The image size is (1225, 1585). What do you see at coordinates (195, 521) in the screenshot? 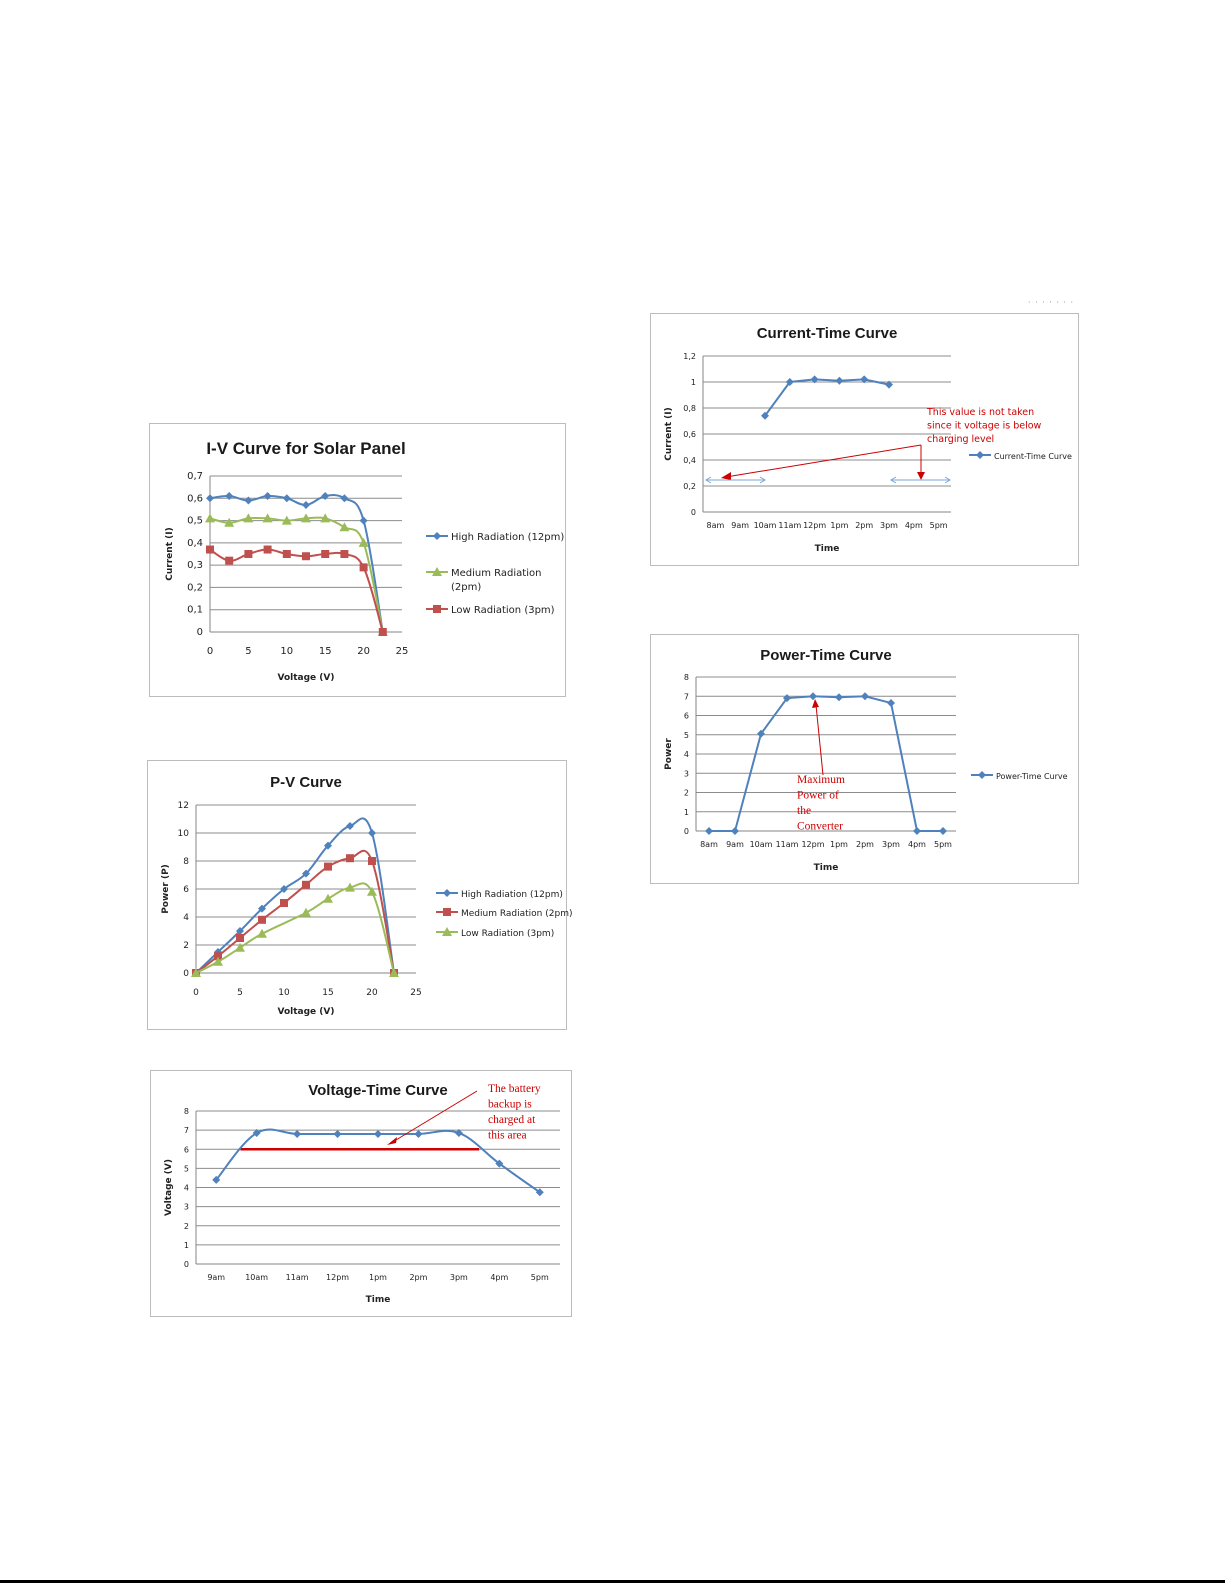
I see `iv-ytick-label: 0,5` at bounding box center [195, 521].